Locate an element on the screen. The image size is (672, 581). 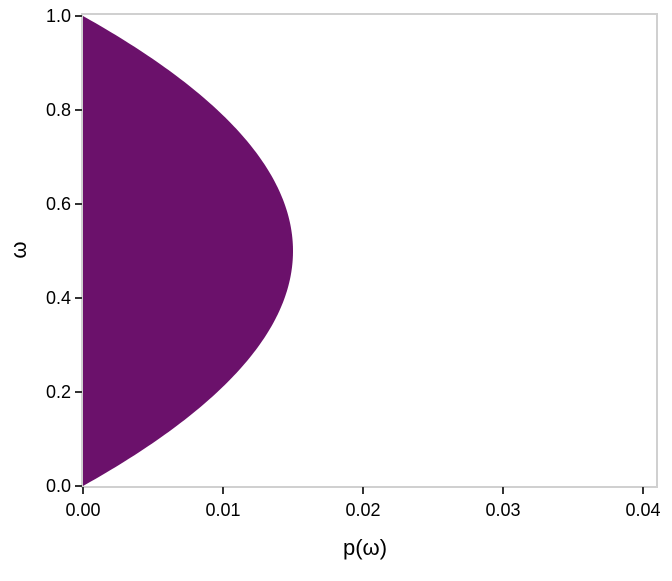
x-tick-label: 0.01 is located at coordinates (222, 510).